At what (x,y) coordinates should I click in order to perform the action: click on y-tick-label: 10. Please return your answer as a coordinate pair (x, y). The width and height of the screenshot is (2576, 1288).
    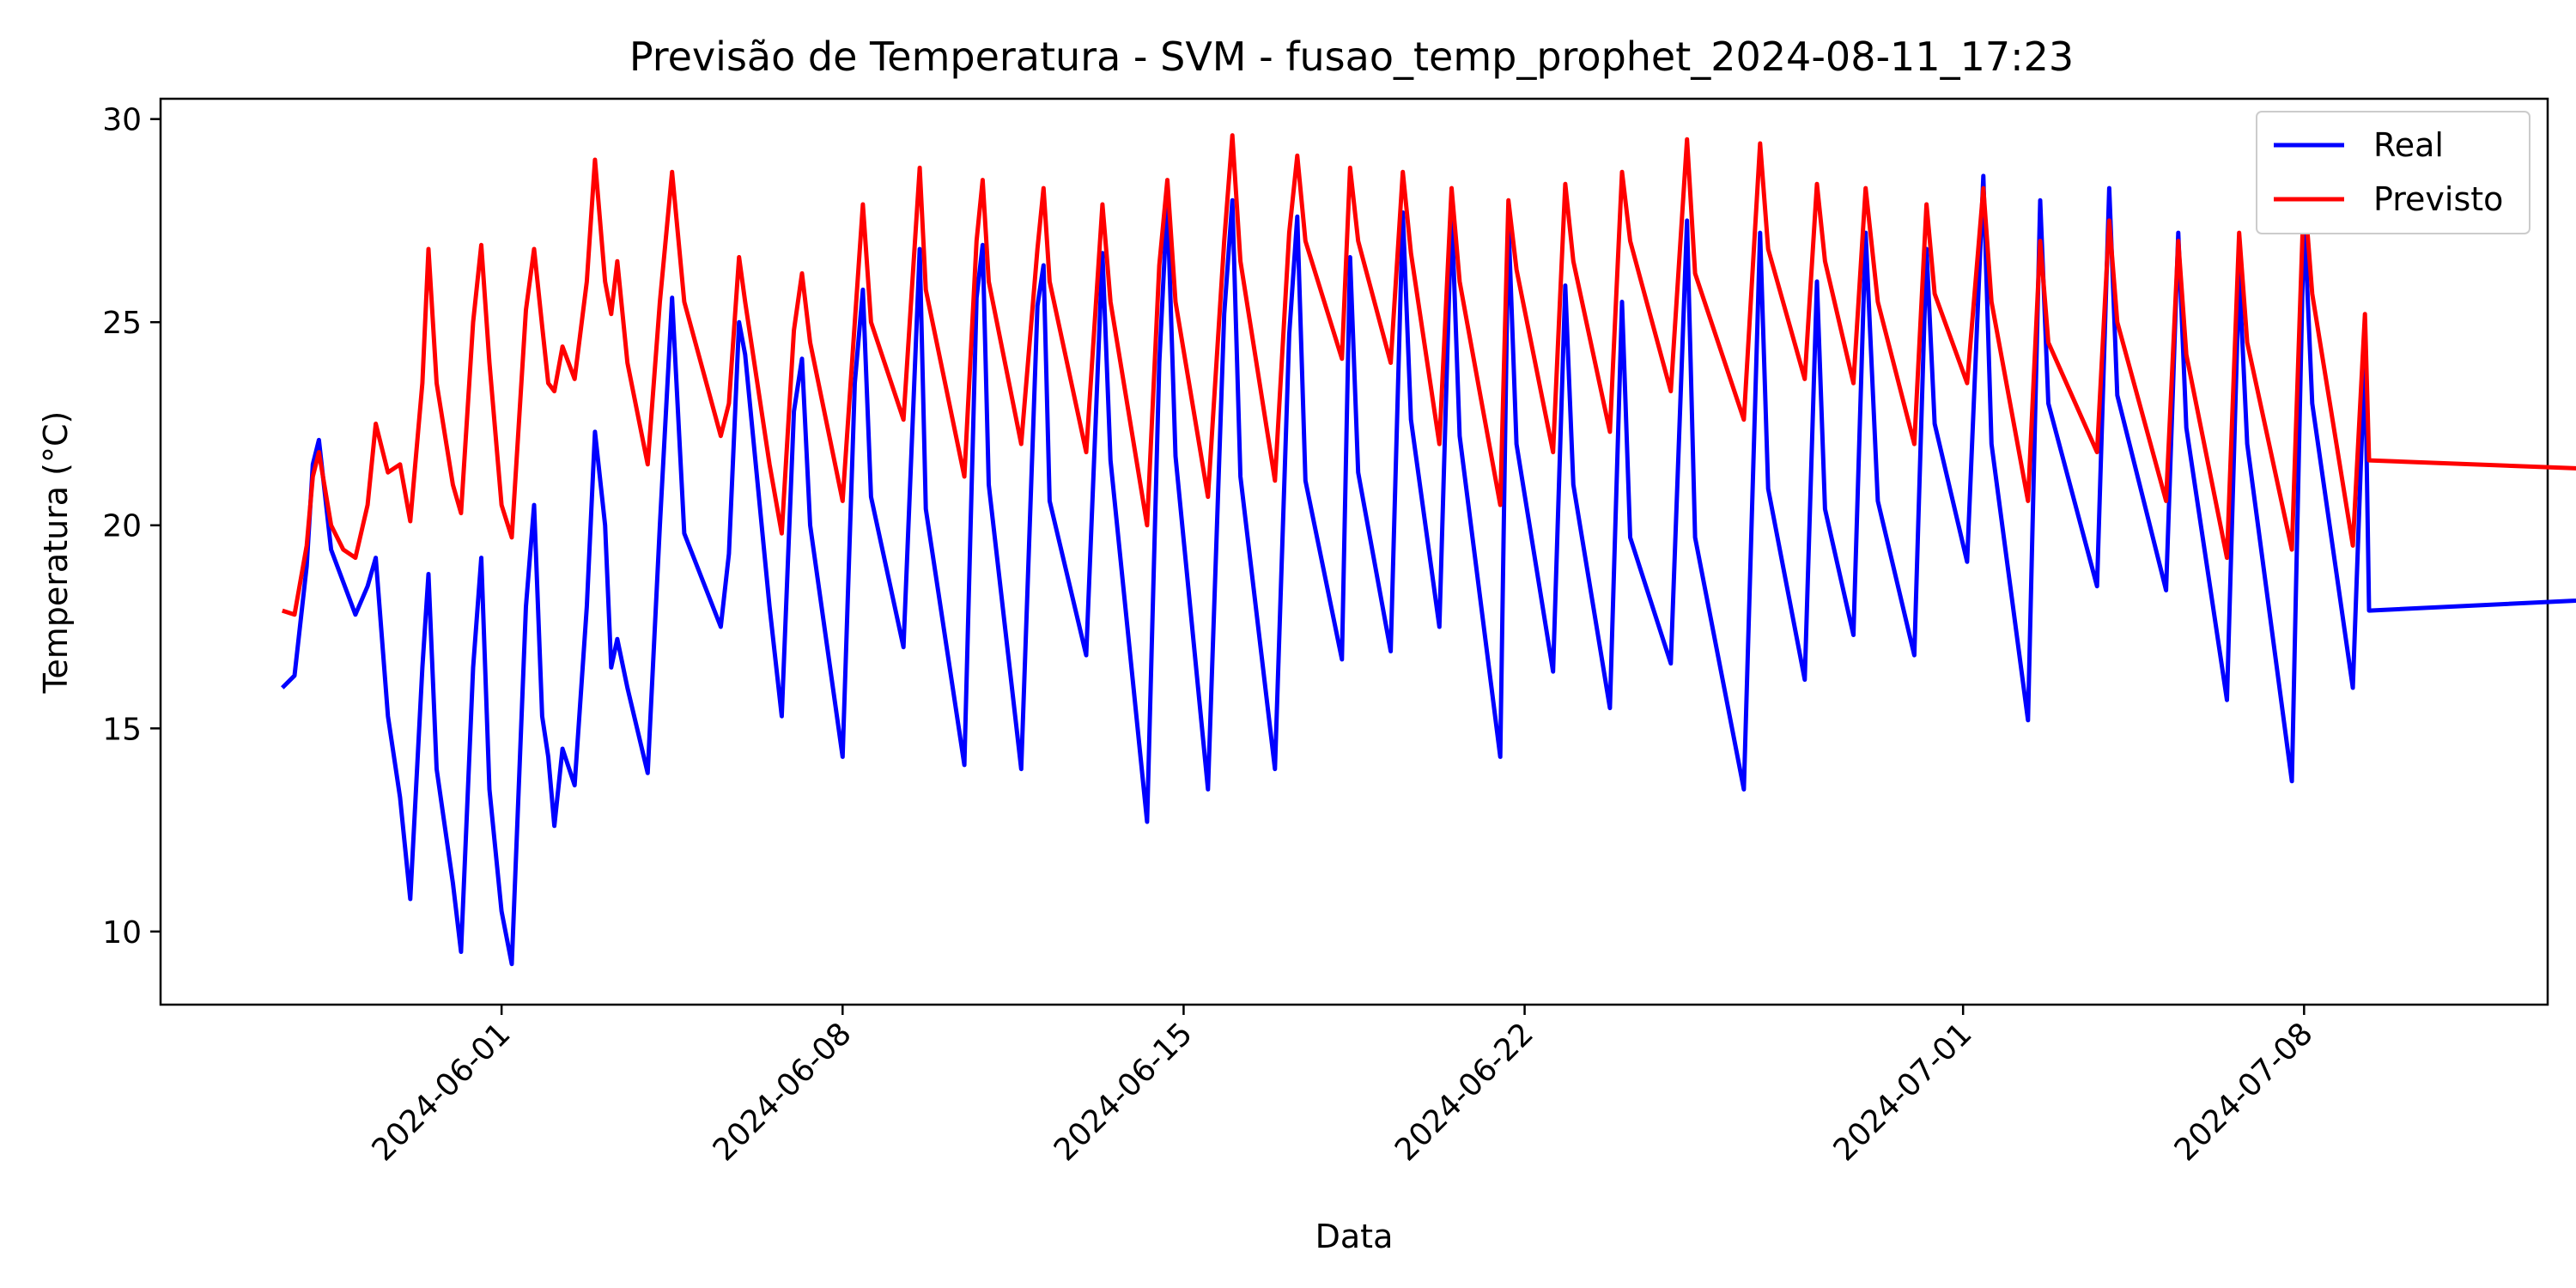
    Looking at the image, I should click on (122, 933).